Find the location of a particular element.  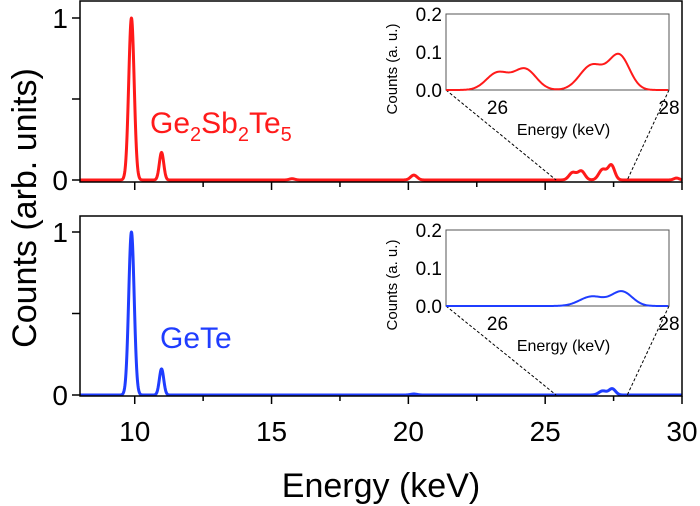

y-axis-label: Counts (arb. units) is located at coordinates (25, 208).